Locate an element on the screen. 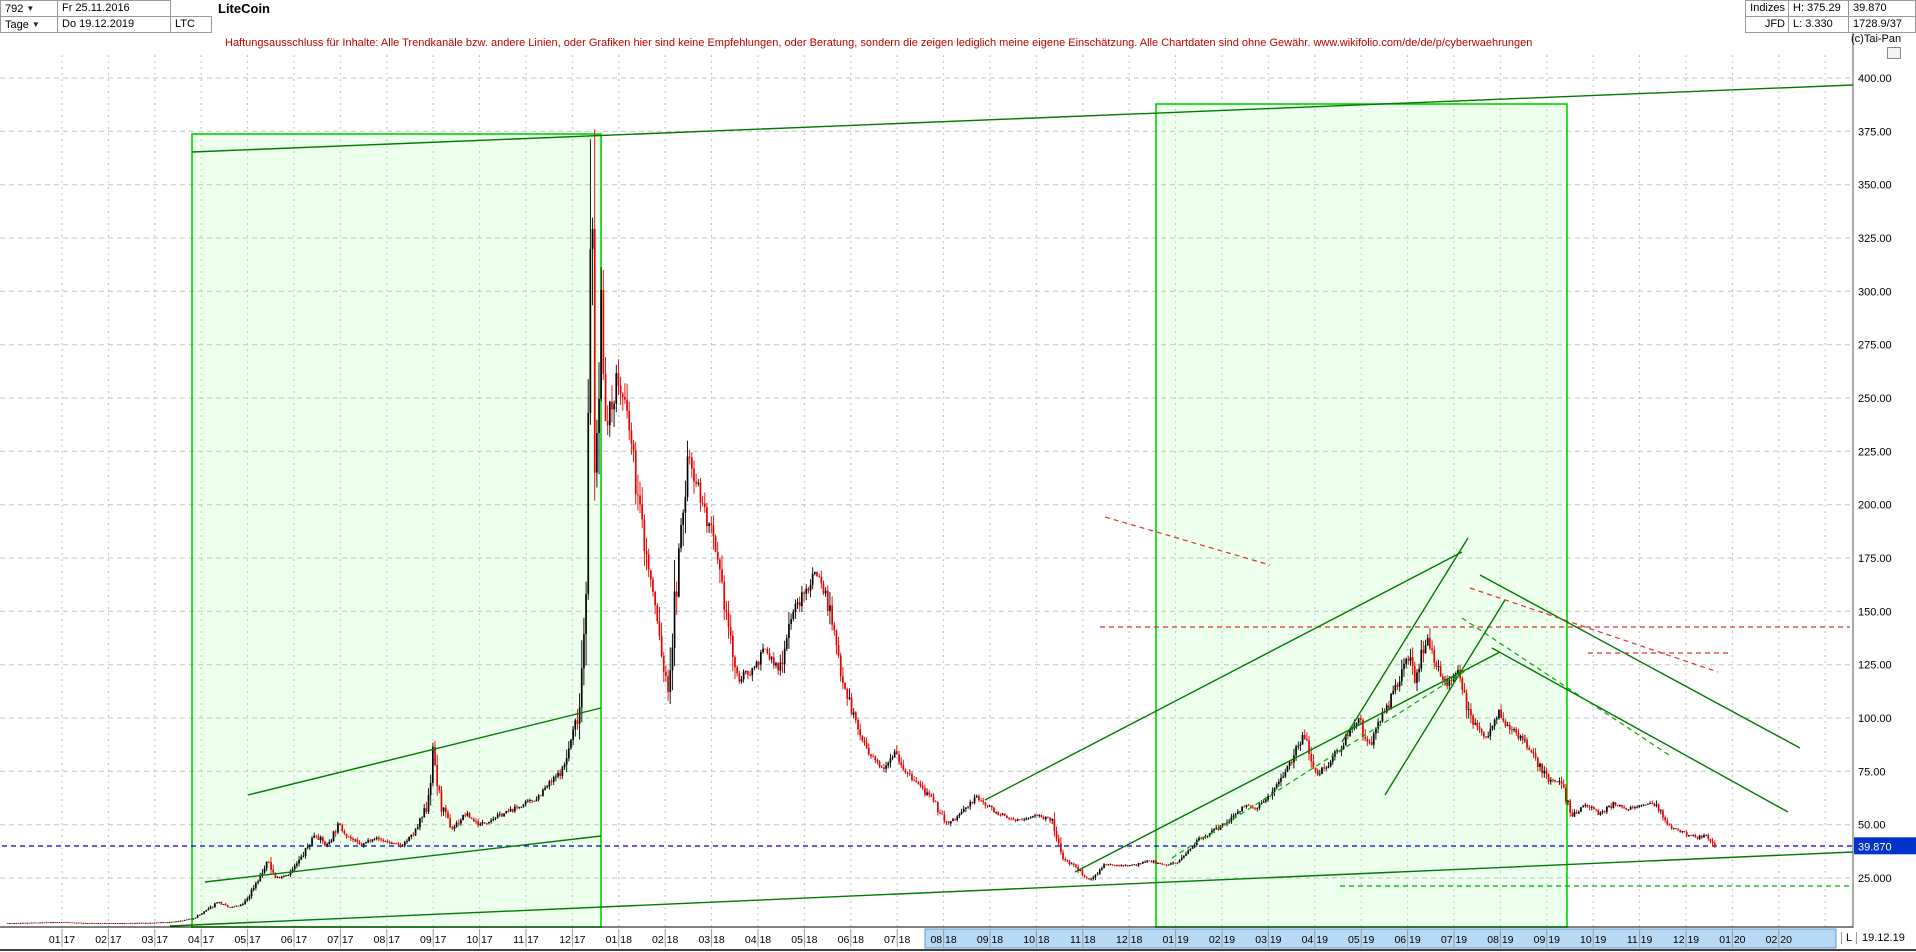 This screenshot has height=952, width=1916. channel-2019-lower is located at coordinates (1287, 762).